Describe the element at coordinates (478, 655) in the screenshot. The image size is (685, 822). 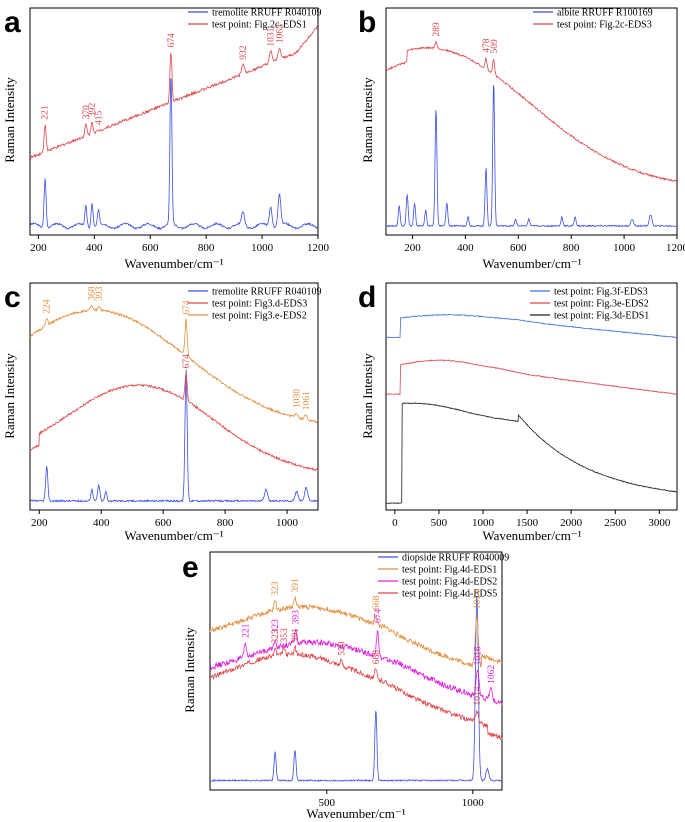
I see `peak-label: 1016` at that location.